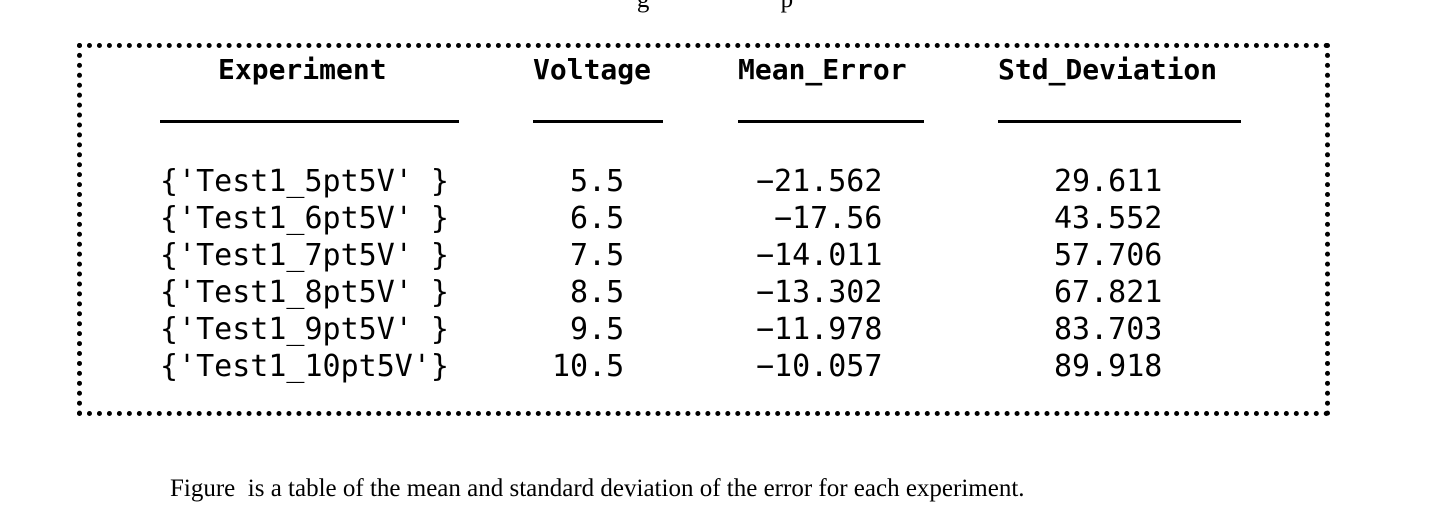  I want to click on header-experiment: Experiment, so click(302, 69).